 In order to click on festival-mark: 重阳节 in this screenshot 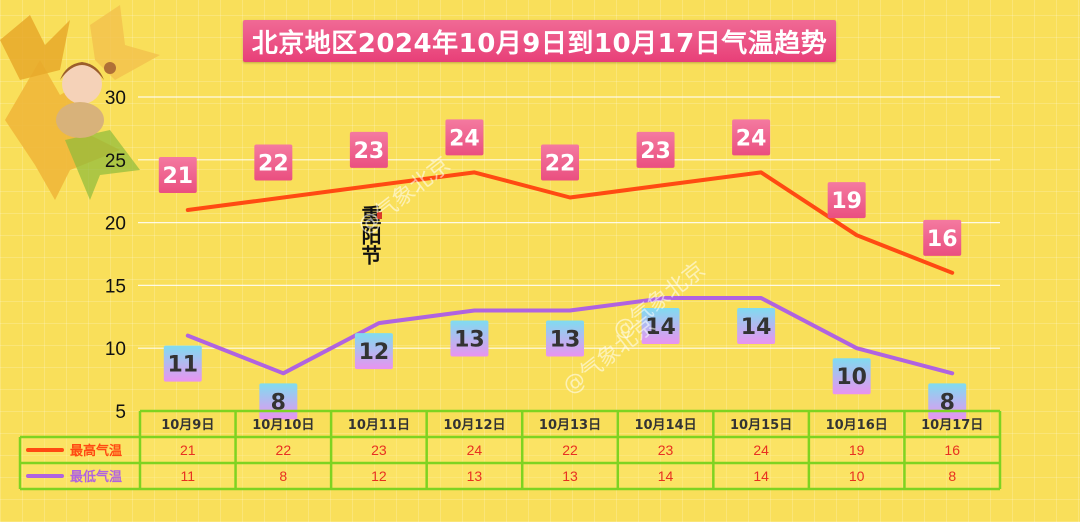, I will do `click(370, 235)`.